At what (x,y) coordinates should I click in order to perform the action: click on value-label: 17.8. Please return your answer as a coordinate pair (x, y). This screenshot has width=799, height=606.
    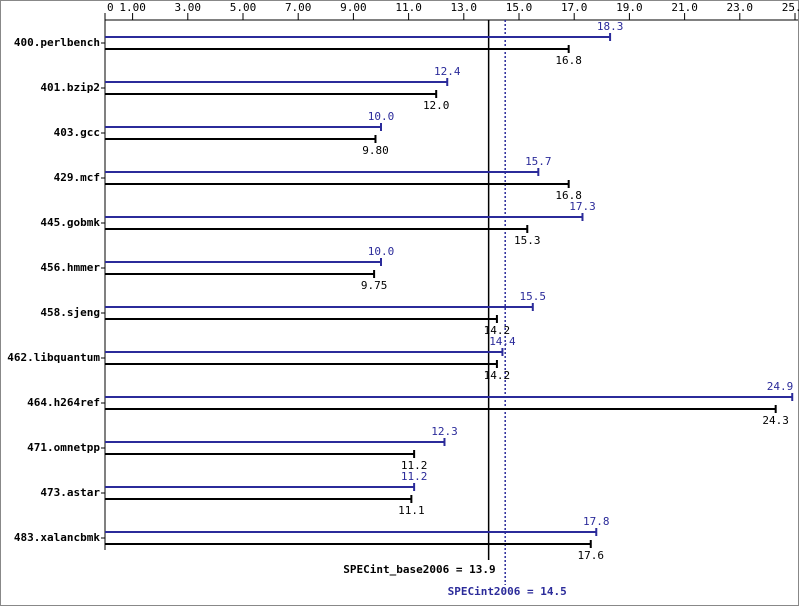
    Looking at the image, I should click on (596, 521).